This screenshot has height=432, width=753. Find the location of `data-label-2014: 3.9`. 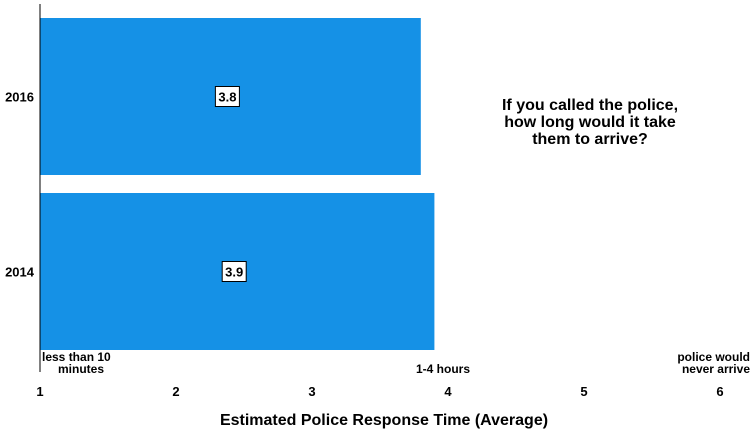

data-label-2014: 3.9 is located at coordinates (234, 272).